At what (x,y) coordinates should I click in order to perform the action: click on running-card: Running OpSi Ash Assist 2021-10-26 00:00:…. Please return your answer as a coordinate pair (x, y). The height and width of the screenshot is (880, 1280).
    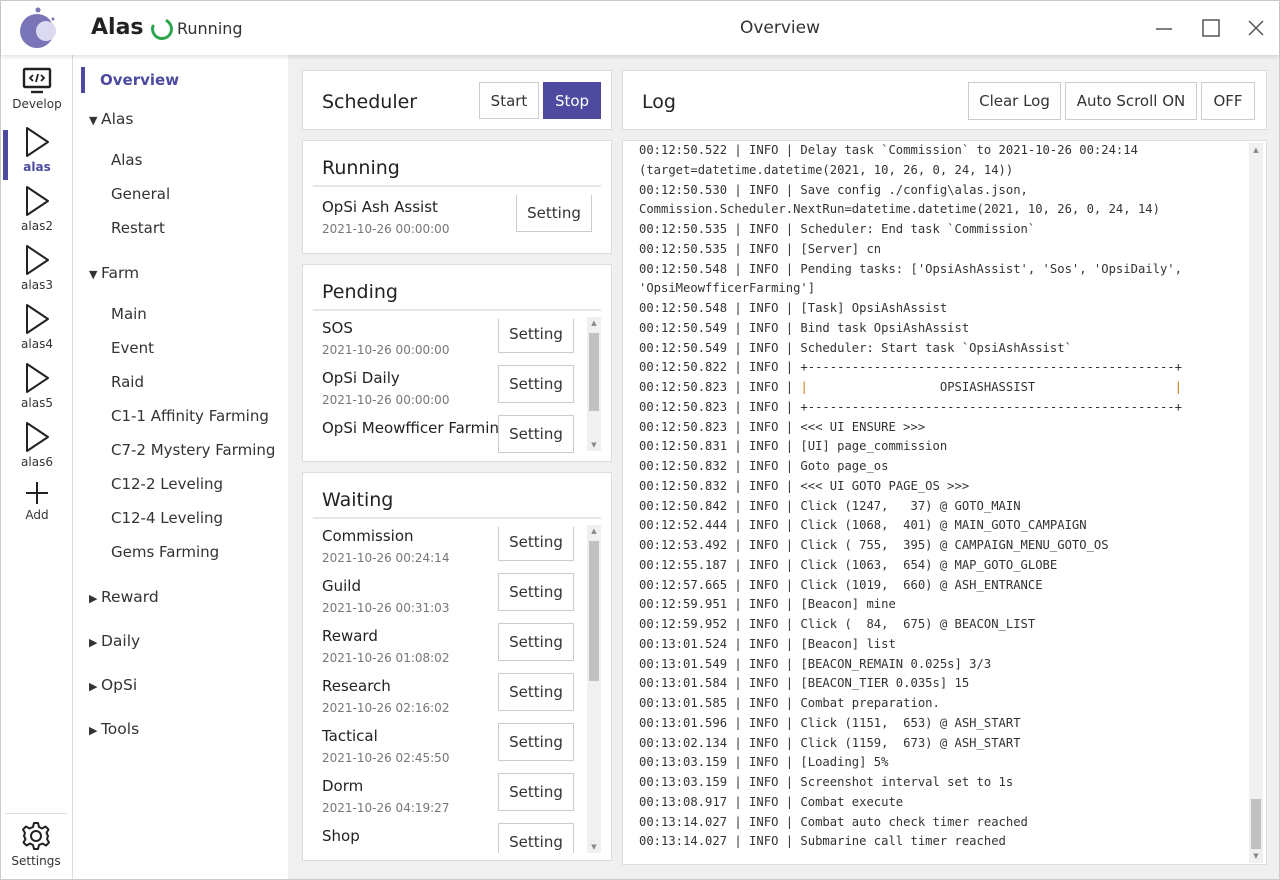
    Looking at the image, I should click on (457, 197).